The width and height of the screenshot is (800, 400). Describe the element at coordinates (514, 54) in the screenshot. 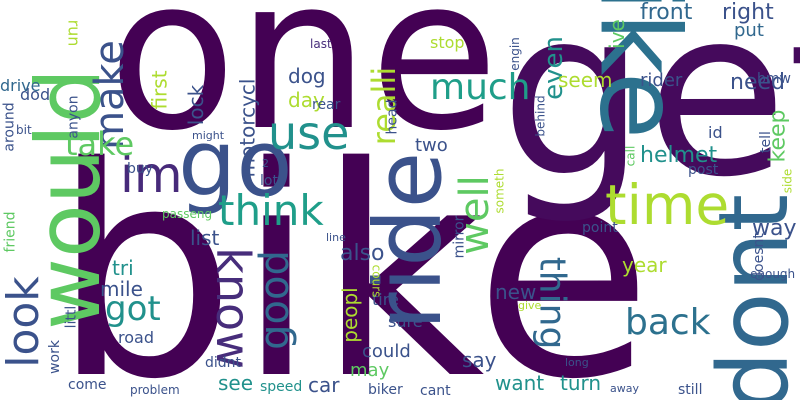

I see `word-engin: engin` at that location.